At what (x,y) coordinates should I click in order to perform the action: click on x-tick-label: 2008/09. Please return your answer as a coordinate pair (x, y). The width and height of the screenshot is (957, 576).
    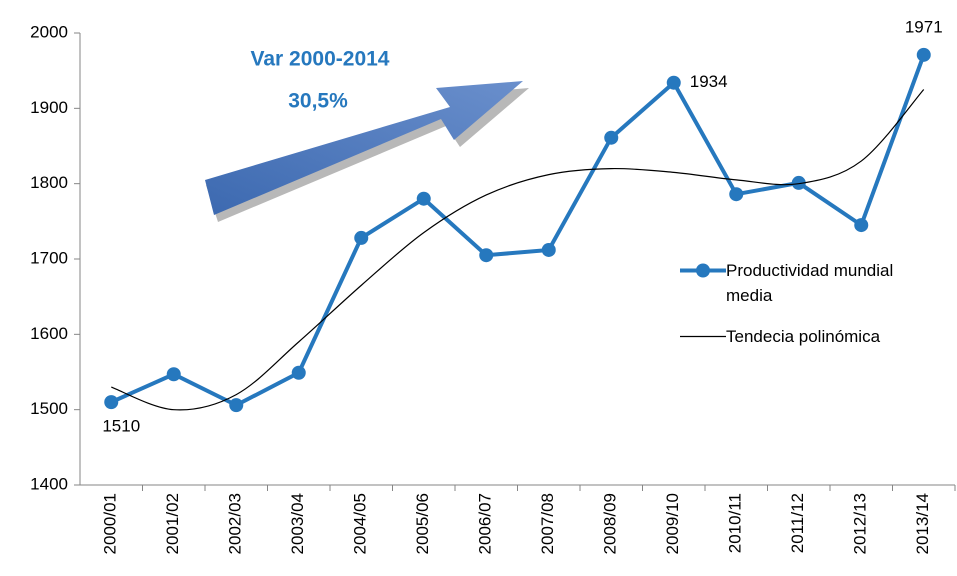
    Looking at the image, I should click on (610, 523).